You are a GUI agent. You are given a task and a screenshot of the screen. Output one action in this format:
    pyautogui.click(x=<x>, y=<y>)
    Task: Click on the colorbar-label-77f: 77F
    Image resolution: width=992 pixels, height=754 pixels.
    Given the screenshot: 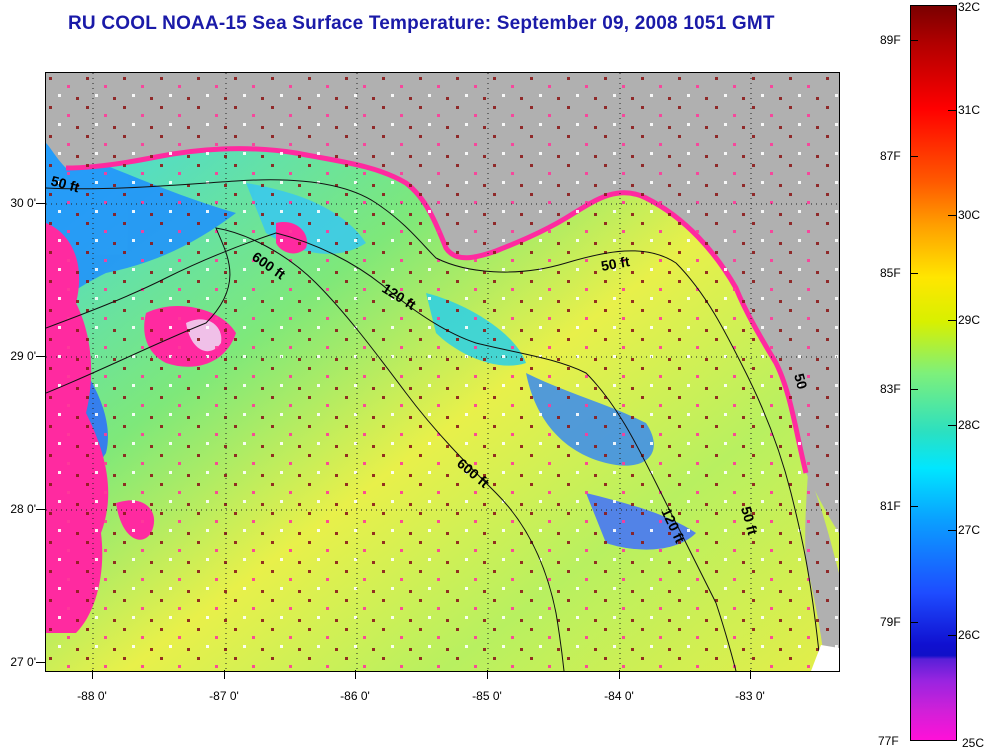 What is the action you would take?
    pyautogui.click(x=888, y=741)
    